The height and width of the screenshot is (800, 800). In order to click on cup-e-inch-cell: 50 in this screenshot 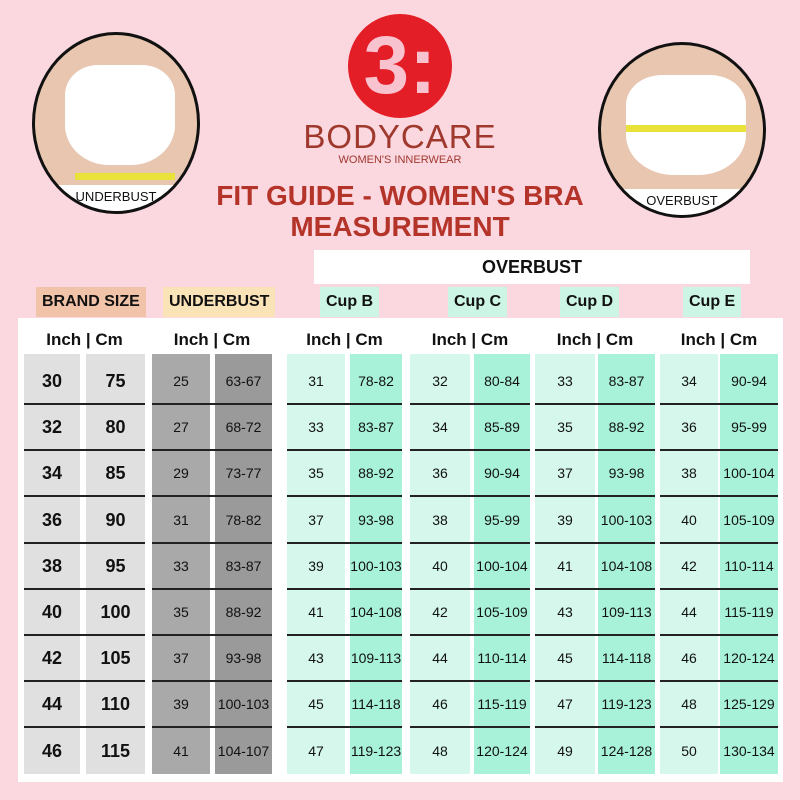, I will do `click(689, 750)`.